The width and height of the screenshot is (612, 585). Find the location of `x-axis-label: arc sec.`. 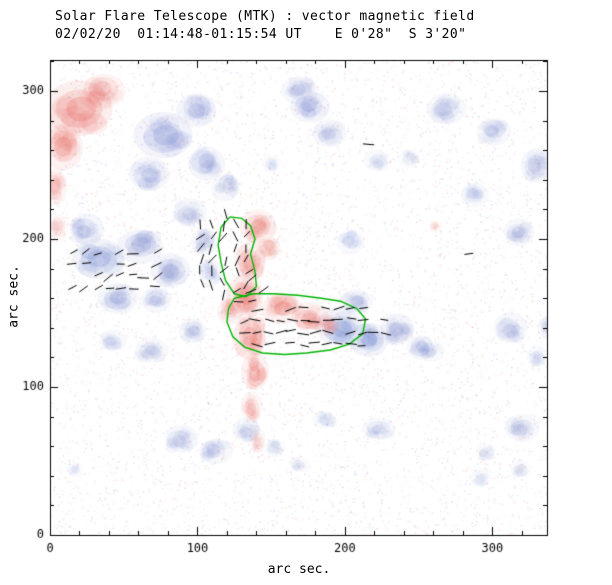

x-axis-label: arc sec. is located at coordinates (299, 569).